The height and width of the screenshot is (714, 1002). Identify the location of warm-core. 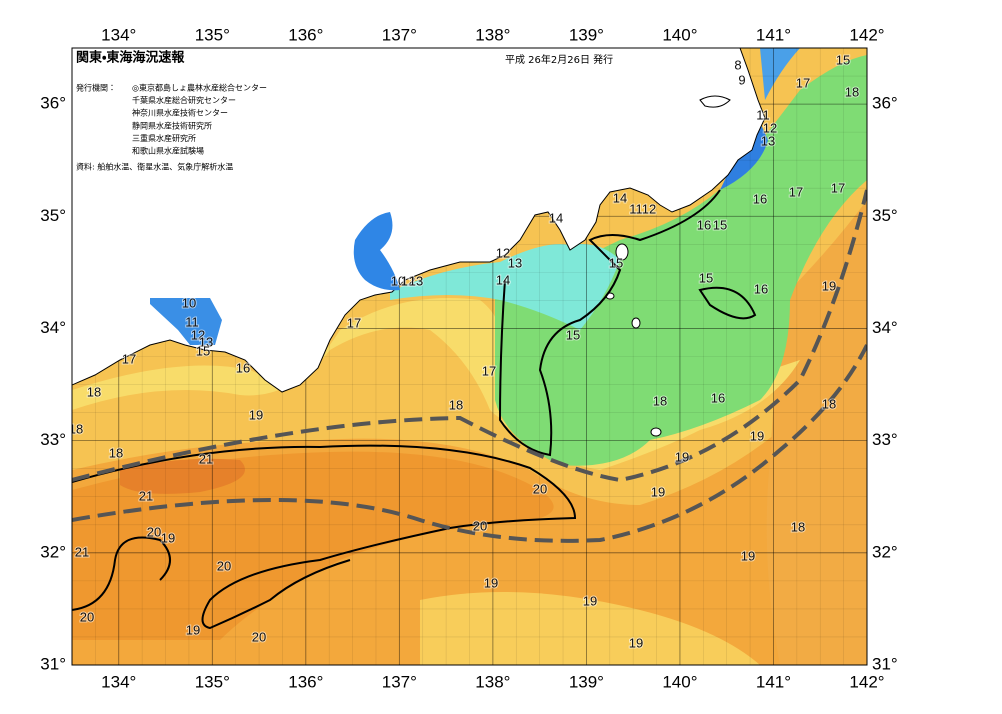
(313, 545).